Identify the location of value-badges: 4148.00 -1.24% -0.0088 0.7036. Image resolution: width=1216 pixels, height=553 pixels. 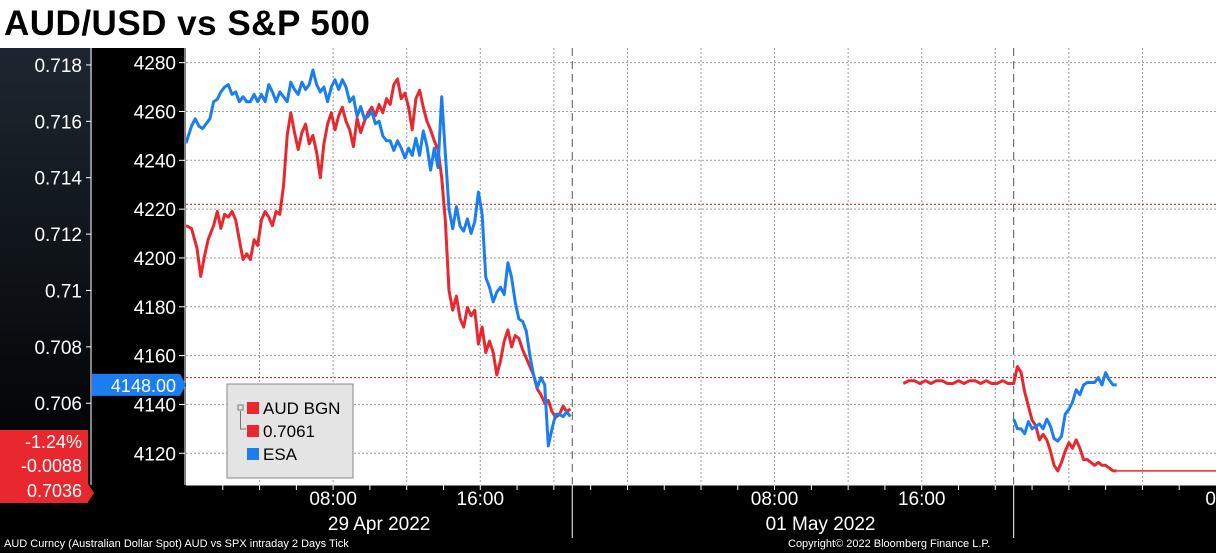
(93, 438).